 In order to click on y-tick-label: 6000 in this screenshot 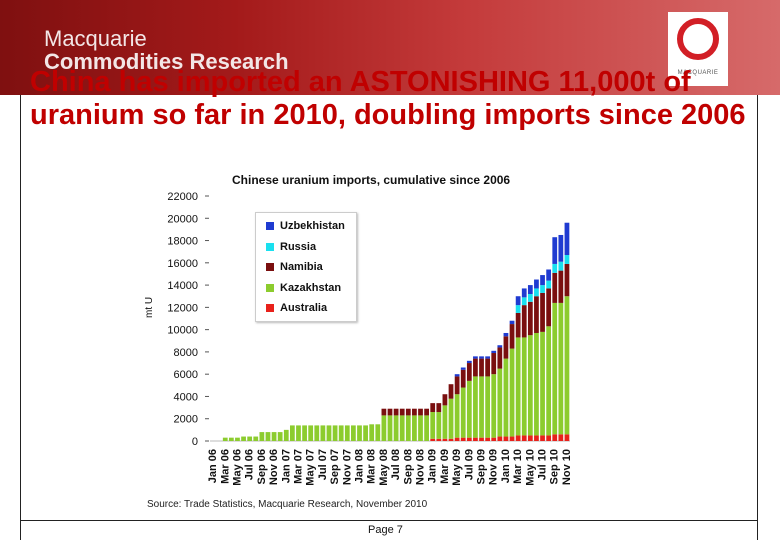, I will do `click(186, 375)`.